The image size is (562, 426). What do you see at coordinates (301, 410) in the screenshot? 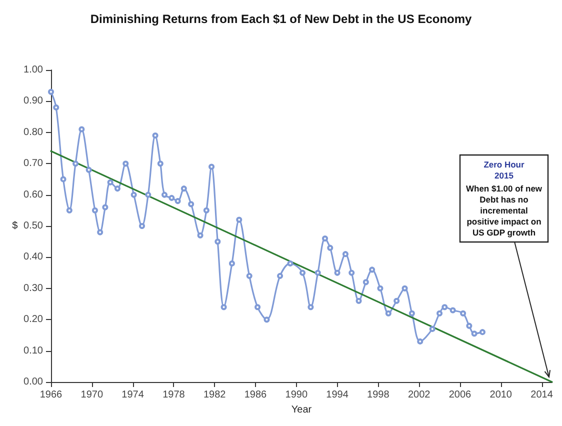
I see `x-axis-title: Year` at bounding box center [301, 410].